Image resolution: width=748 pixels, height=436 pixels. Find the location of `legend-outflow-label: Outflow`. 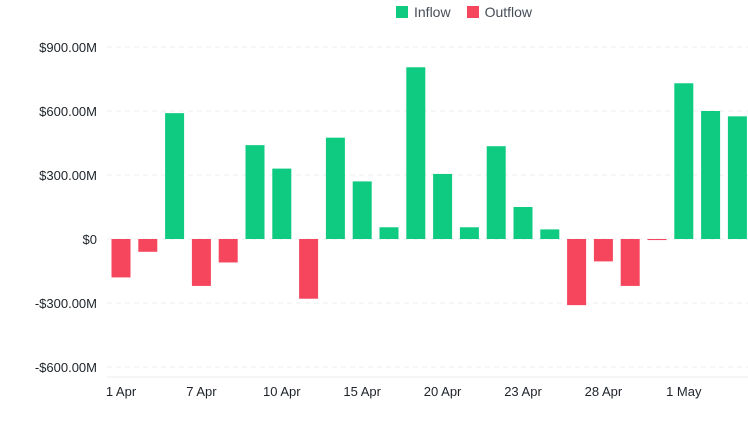

legend-outflow-label: Outflow is located at coordinates (508, 12).